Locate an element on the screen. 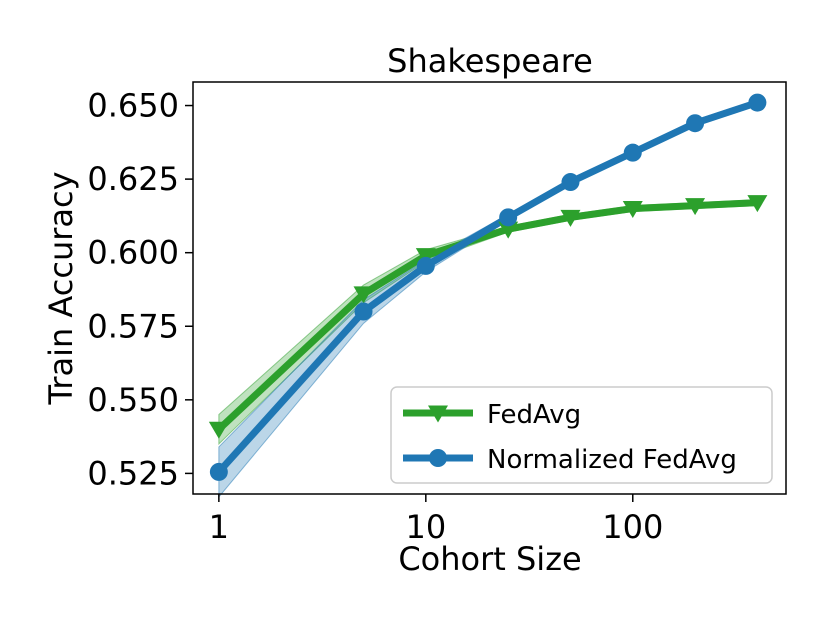 This screenshot has width=830, height=623. y-tick-label: 0.650 is located at coordinates (133, 106).